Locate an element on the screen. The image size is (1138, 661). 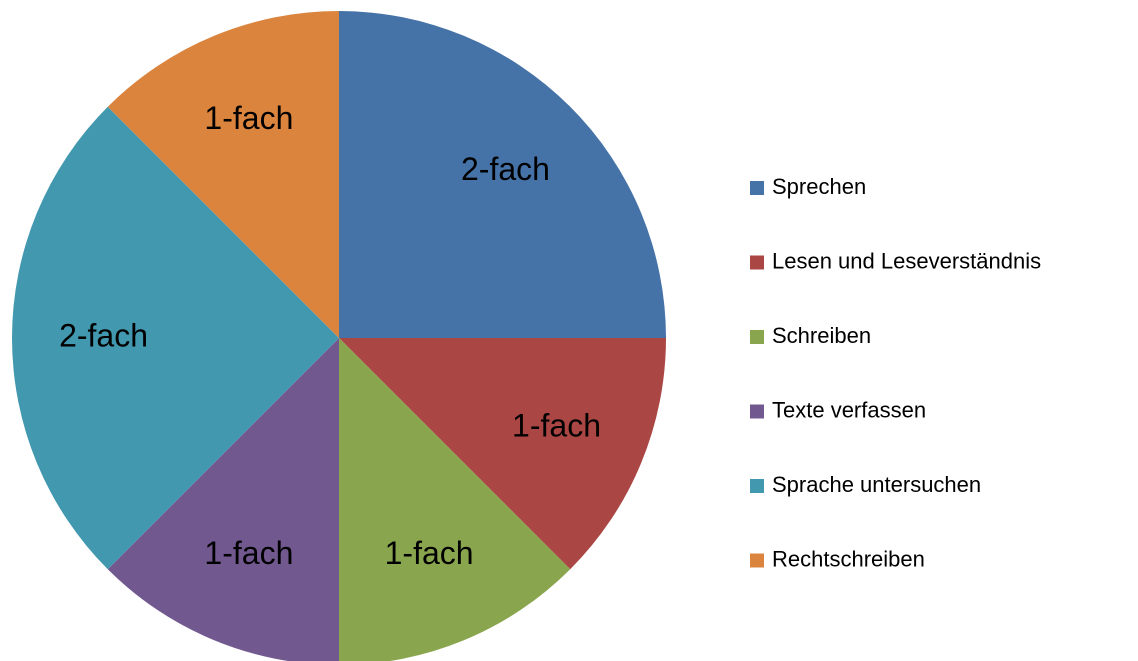
legend-label: Texte verfassen is located at coordinates (849, 409).